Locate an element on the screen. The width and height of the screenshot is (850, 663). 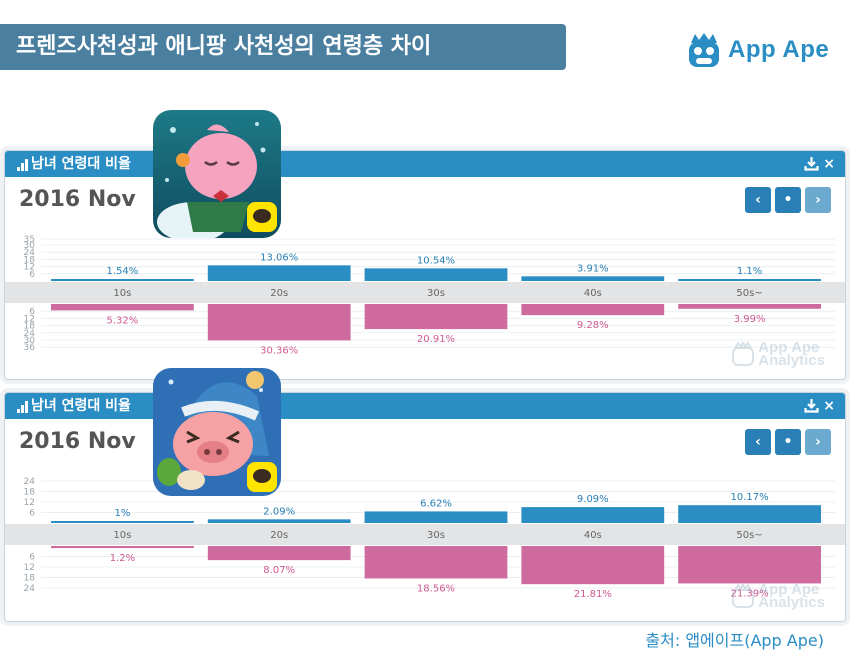
male-value-label: 1.1% is located at coordinates (749, 271).